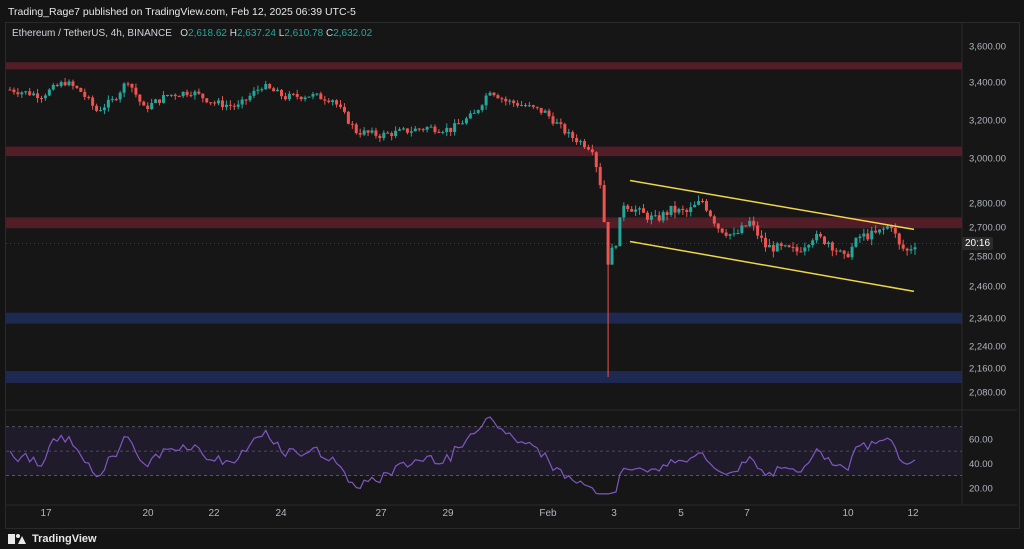 The height and width of the screenshot is (549, 1024). What do you see at coordinates (92, 33) in the screenshot?
I see `symbol-name: Ethereum / TetherUS, 4h, BINANCE` at bounding box center [92, 33].